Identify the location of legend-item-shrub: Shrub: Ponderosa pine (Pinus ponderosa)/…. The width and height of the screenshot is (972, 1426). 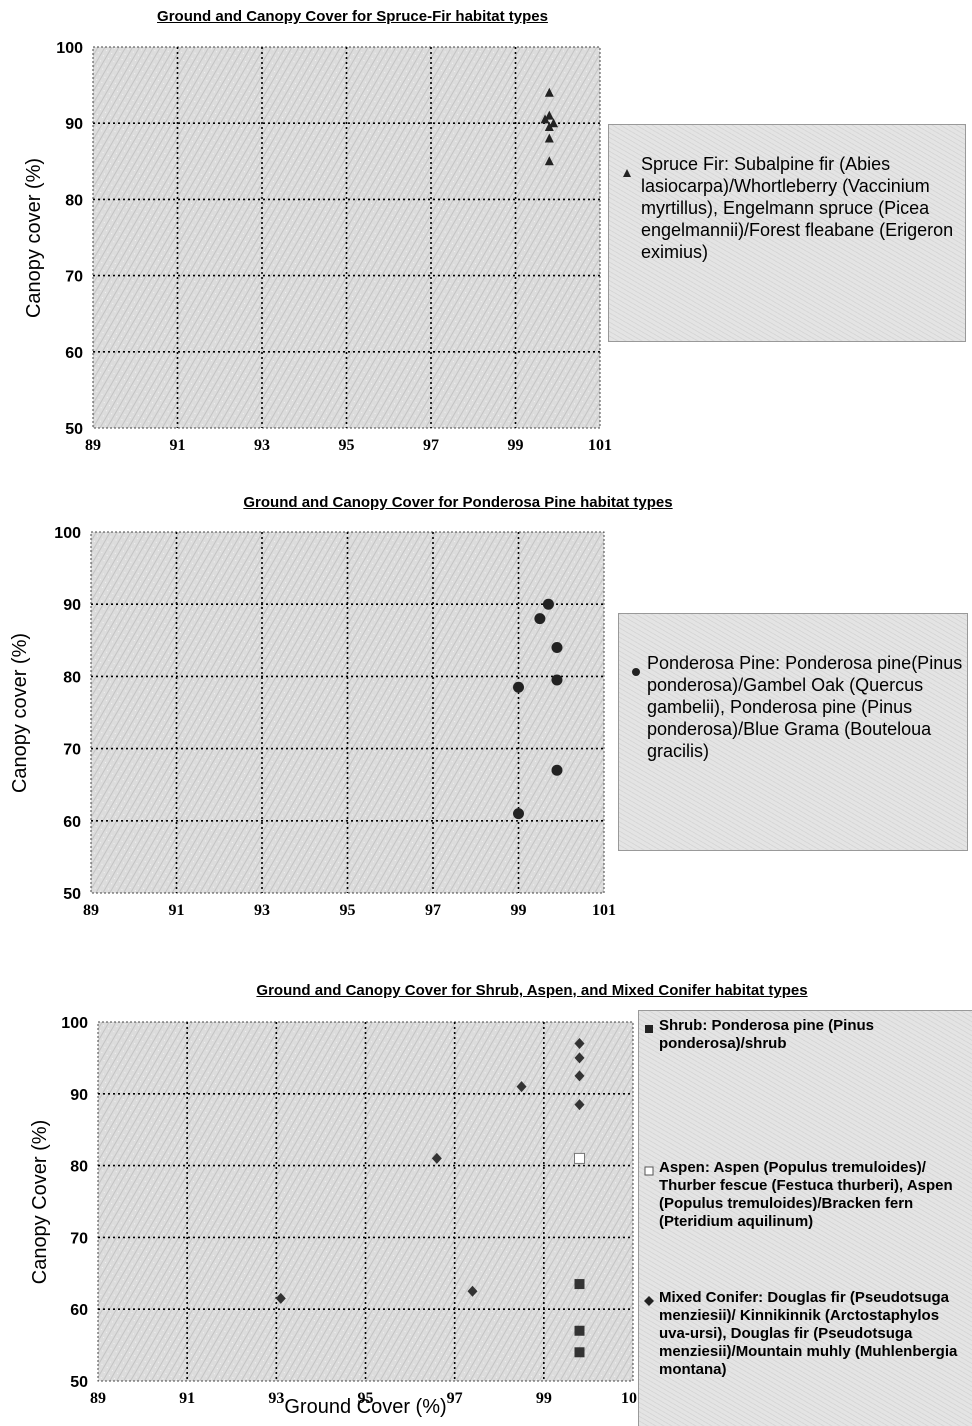
(767, 1034).